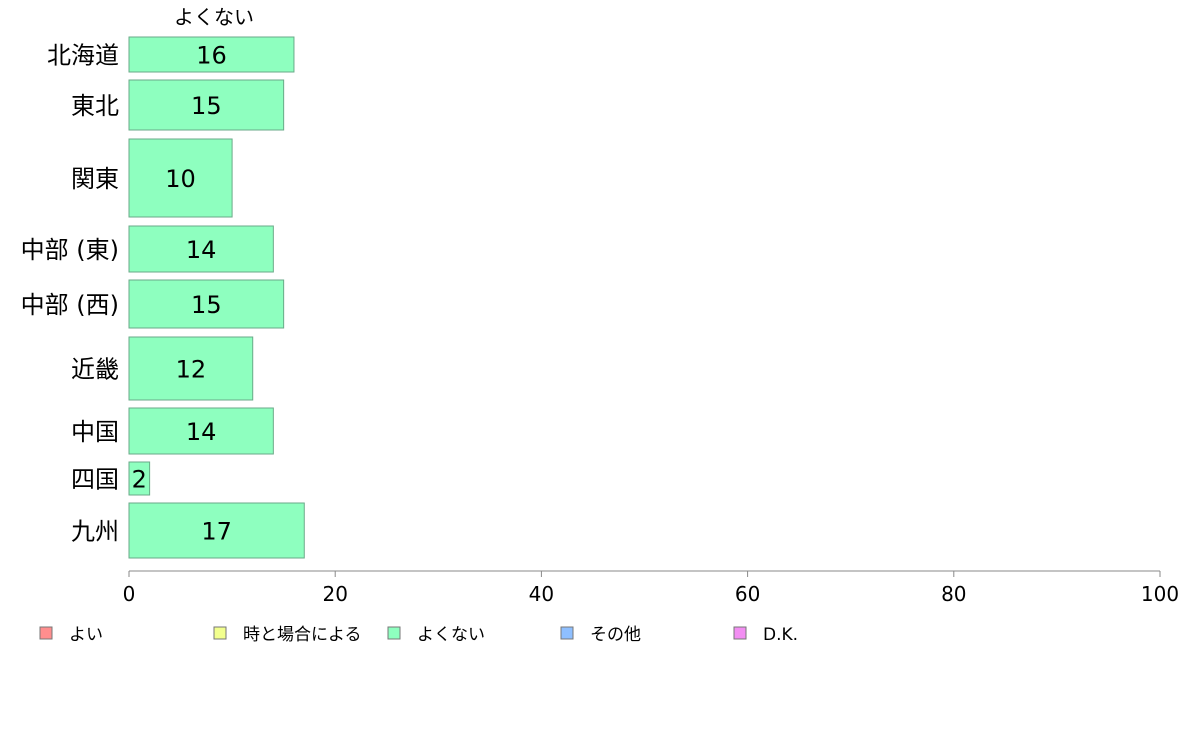  I want to click on category-label: 中国, so click(95, 432).